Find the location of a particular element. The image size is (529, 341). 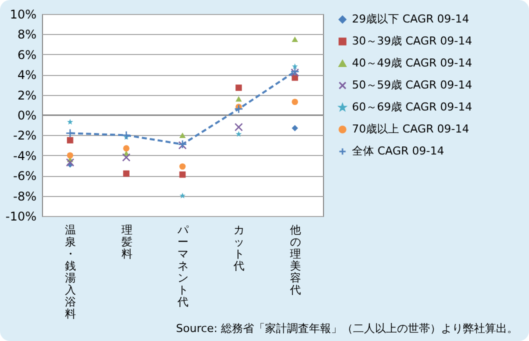

legend-label: 40～49歳 CAGR 09-14 is located at coordinates (412, 63).